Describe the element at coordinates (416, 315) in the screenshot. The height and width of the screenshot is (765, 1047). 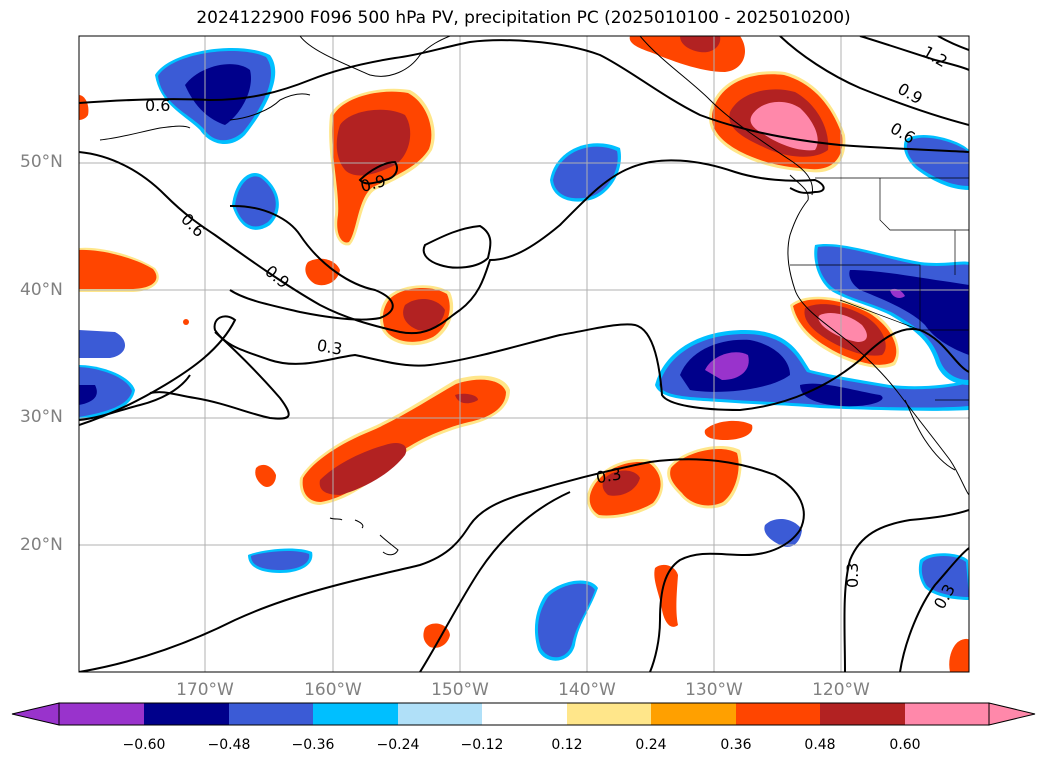
I see `positive-anomaly-mid-pacific` at that location.